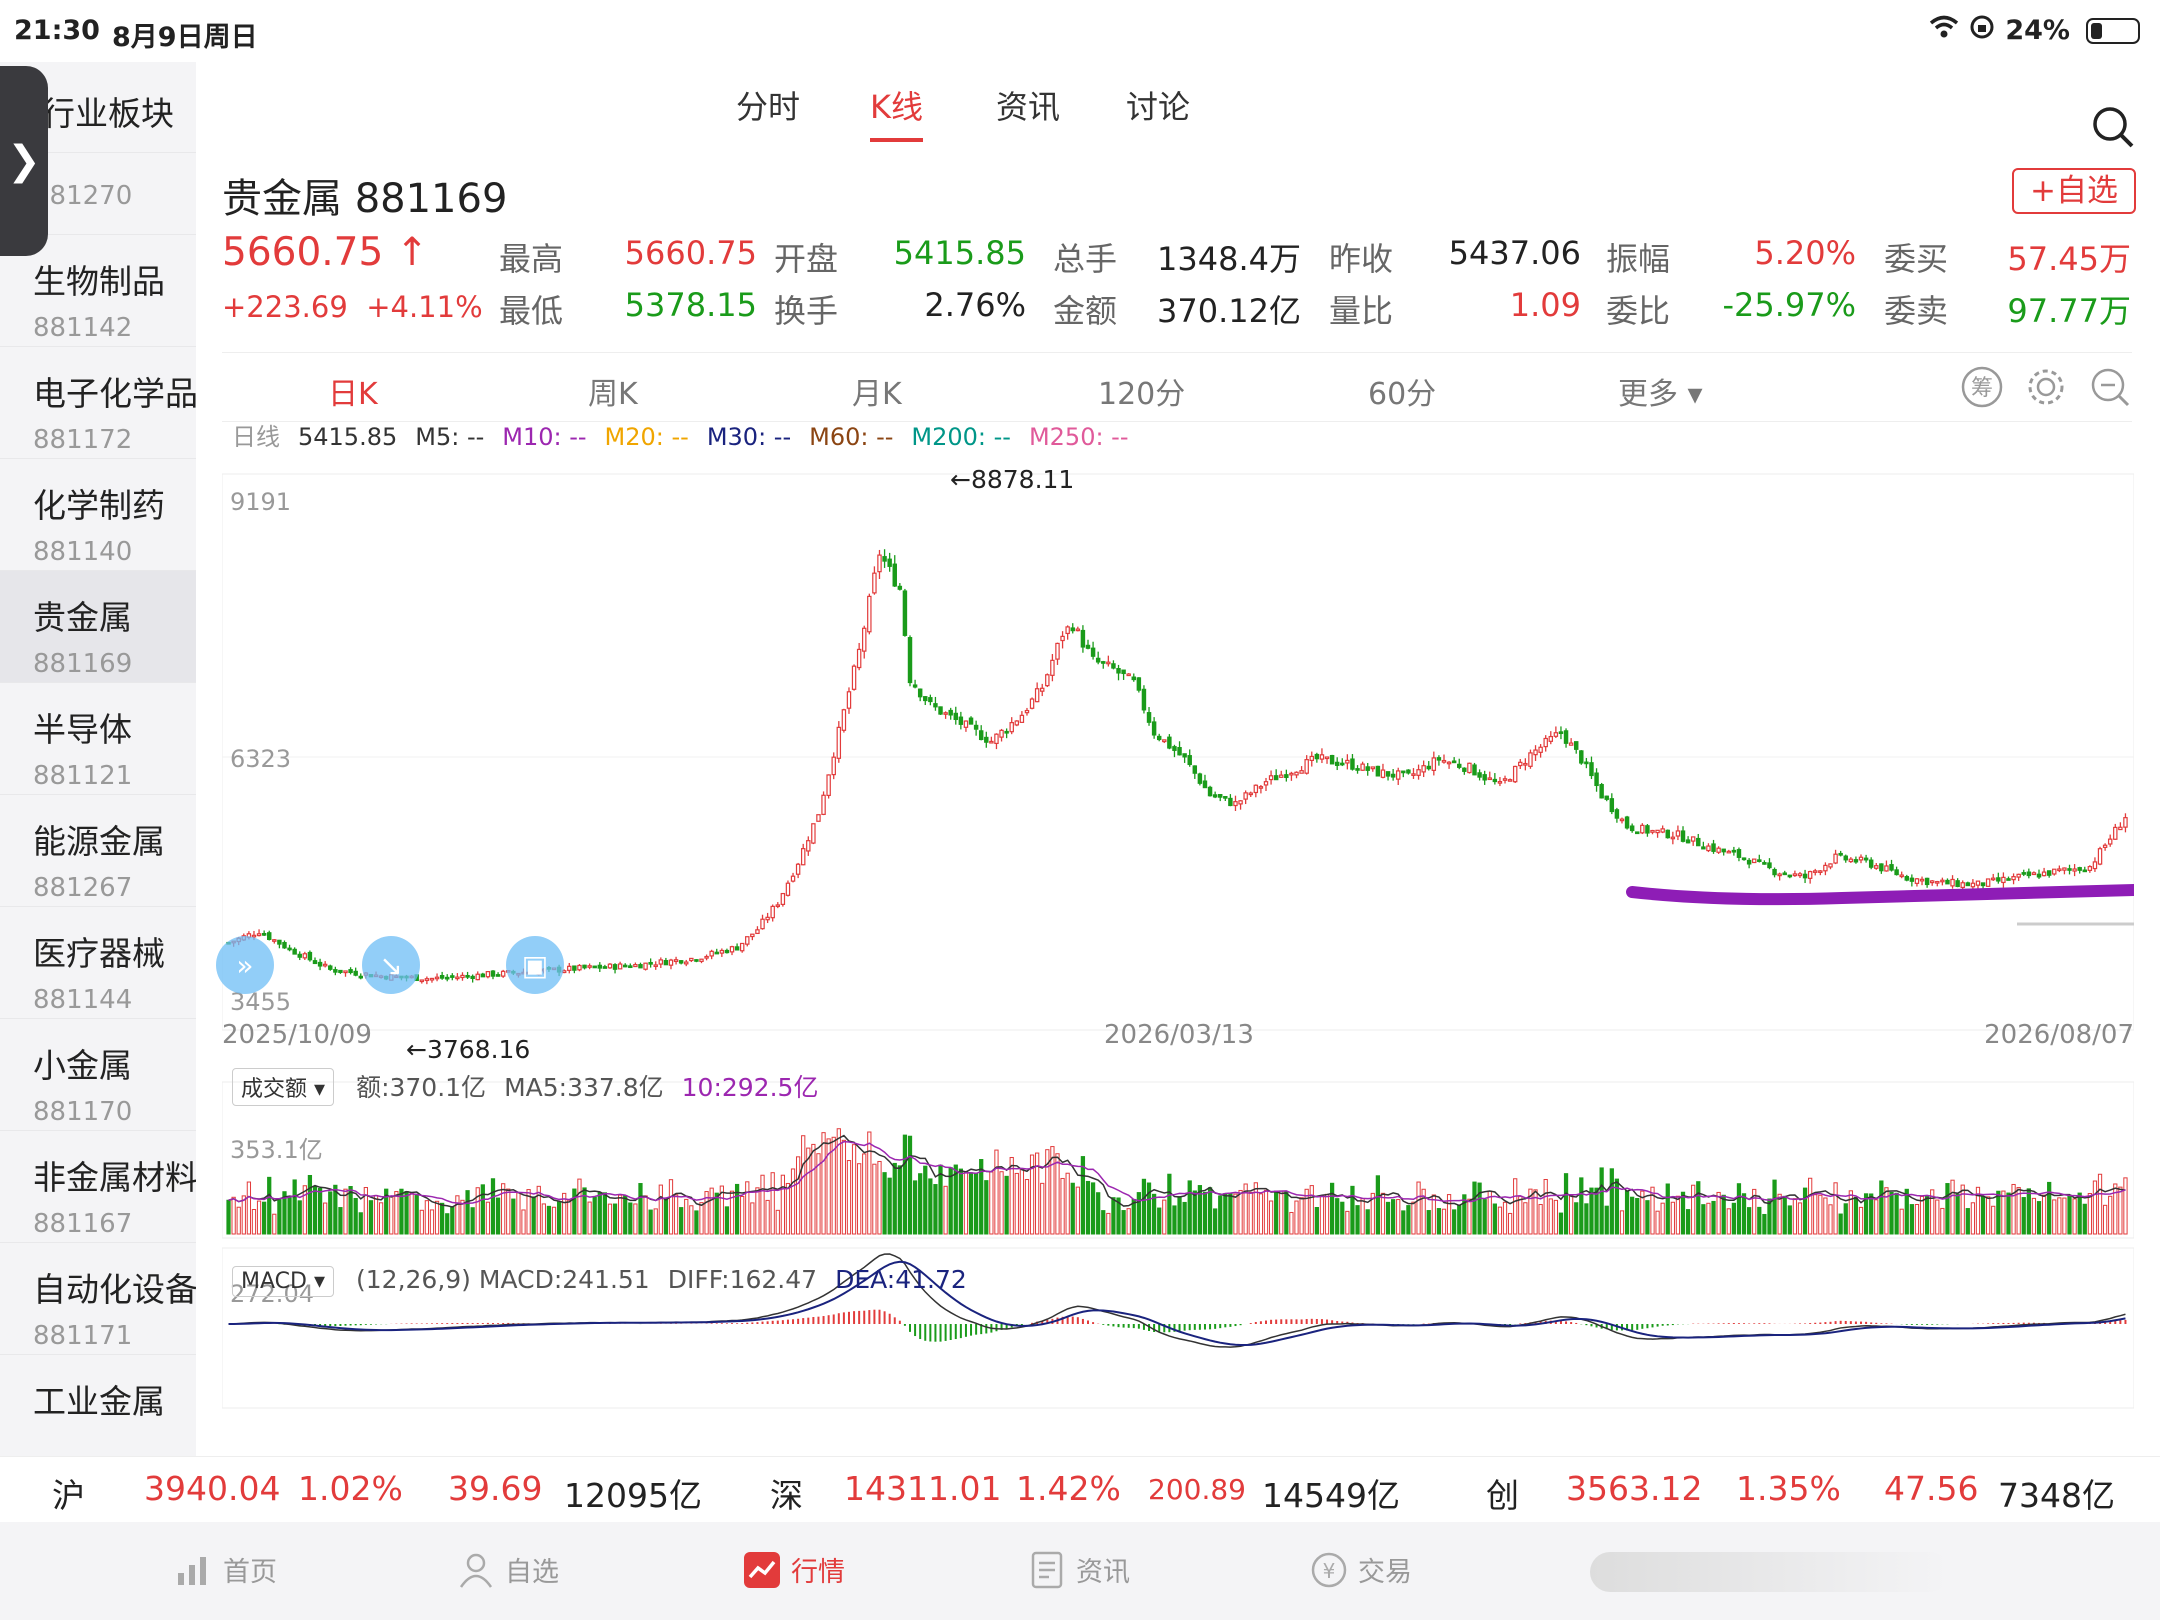 The image size is (2160, 1620). Describe the element at coordinates (1660, 394) in the screenshot. I see `period-more: 更多 ▾` at that location.